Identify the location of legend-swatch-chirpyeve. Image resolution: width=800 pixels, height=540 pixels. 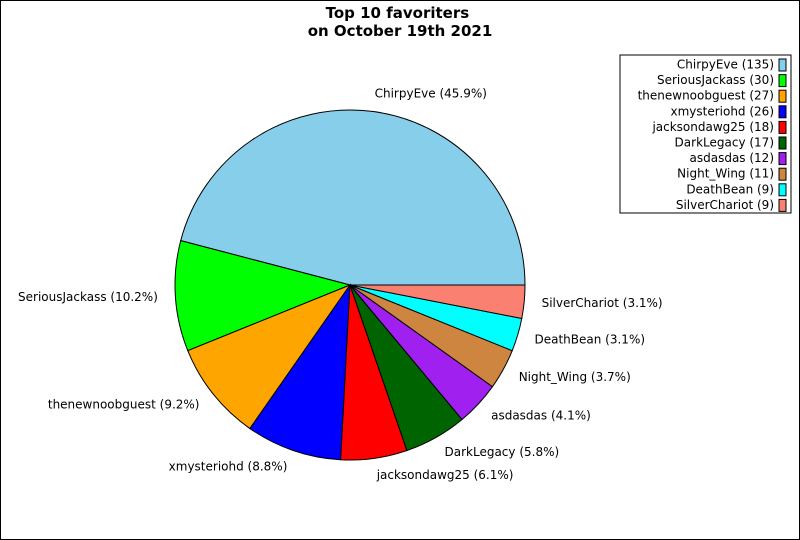
(782, 65).